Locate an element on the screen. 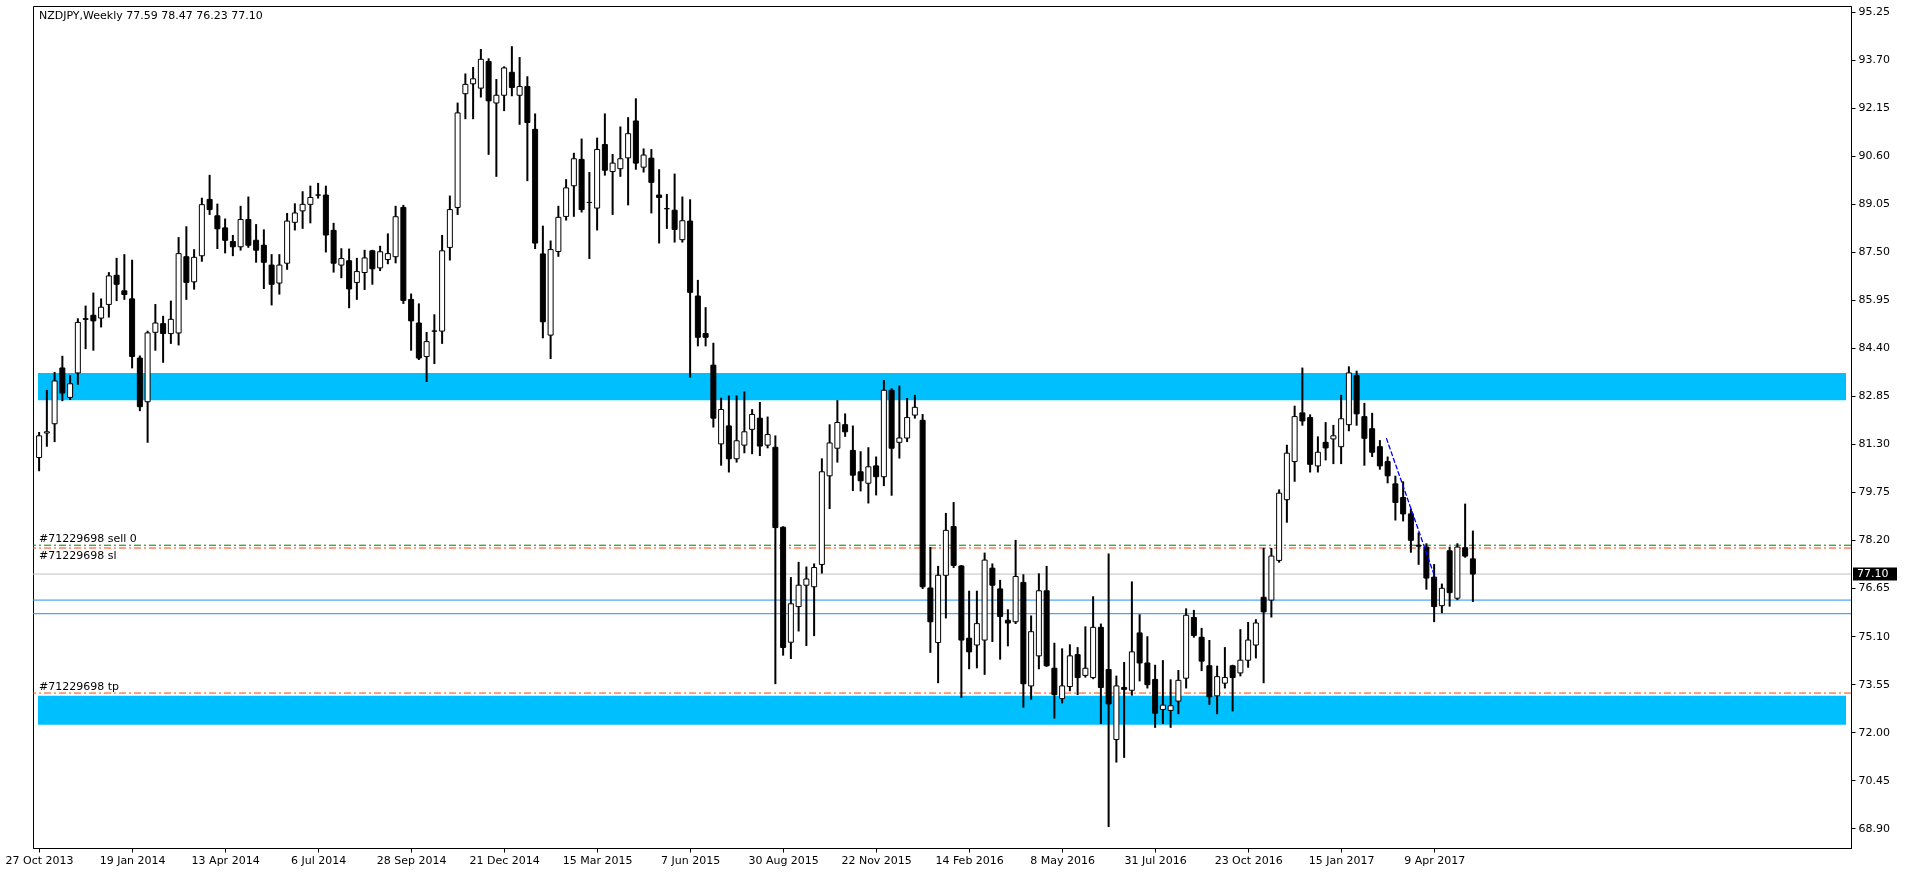 The width and height of the screenshot is (1916, 878). y-tick-label: 90.60 is located at coordinates (1874, 156).